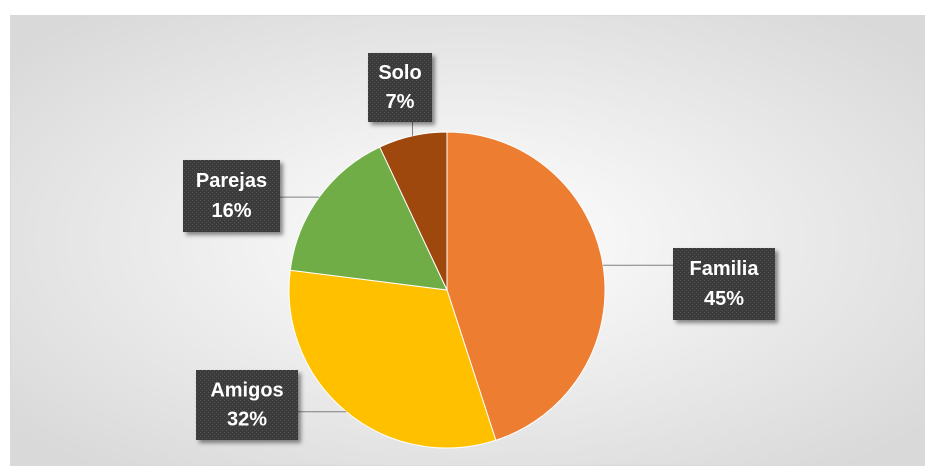 Image resolution: width=935 pixels, height=472 pixels. Describe the element at coordinates (231, 181) in the screenshot. I see `data-label-name: Parejas` at that location.